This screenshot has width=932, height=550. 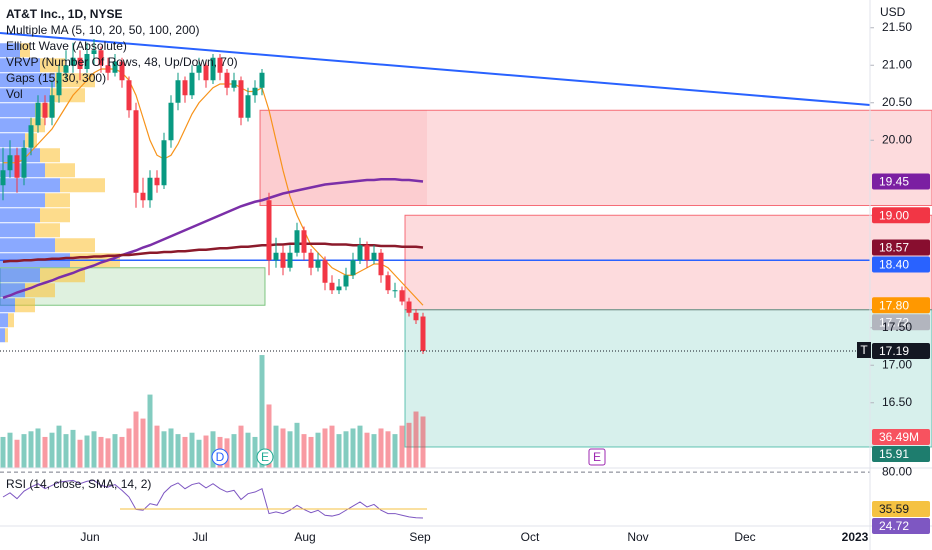 What do you see at coordinates (897, 471) in the screenshot?
I see `y-tick-label: 80.00` at bounding box center [897, 471].